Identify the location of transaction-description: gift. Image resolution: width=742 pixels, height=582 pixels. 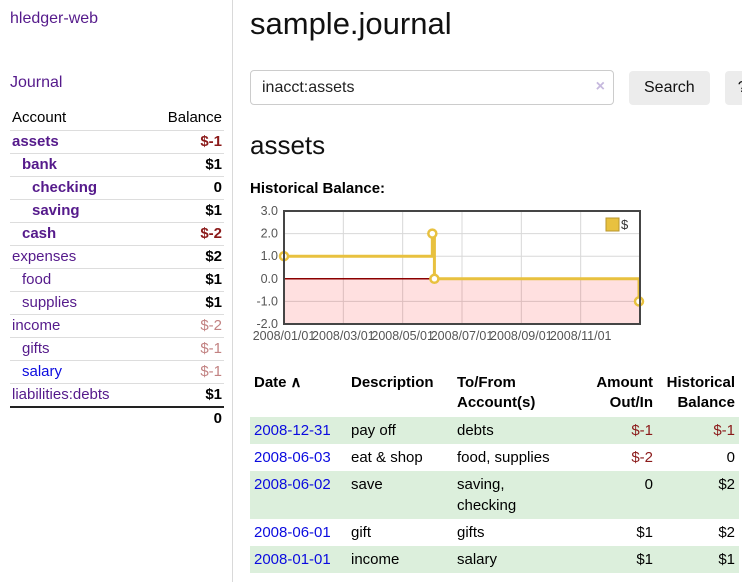
(361, 532).